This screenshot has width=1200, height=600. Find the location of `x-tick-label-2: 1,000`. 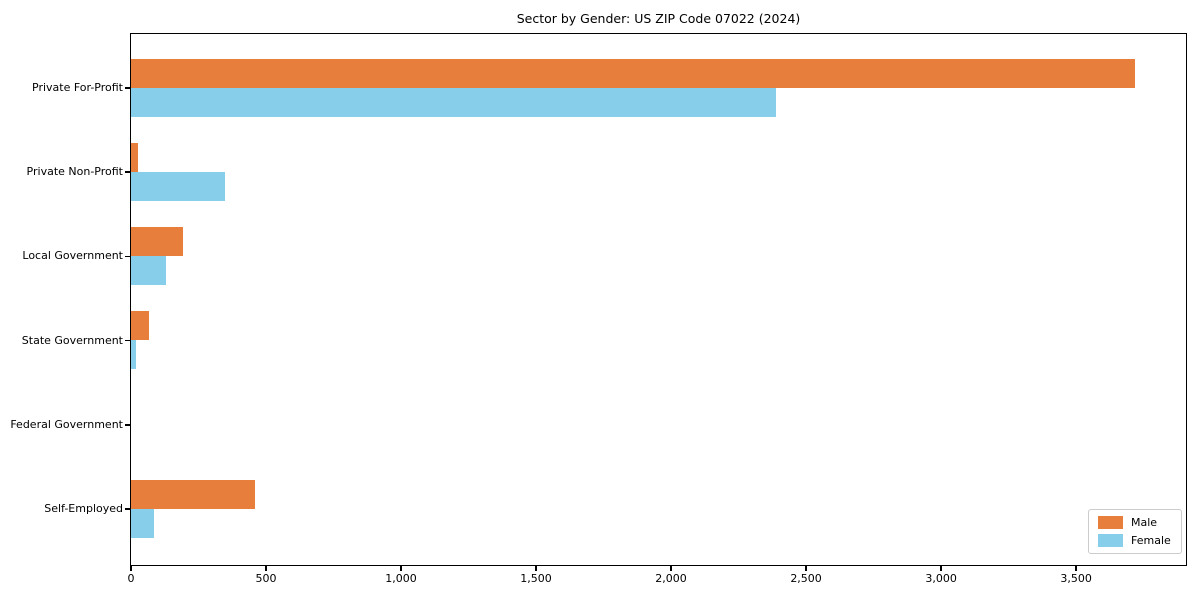

x-tick-label-2: 1,000 is located at coordinates (401, 578).